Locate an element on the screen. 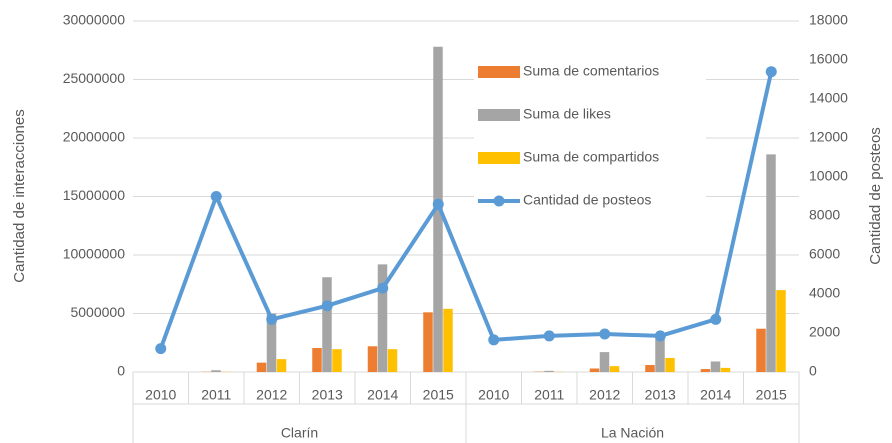 The image size is (892, 443). y2-tick-label: 12000 is located at coordinates (828, 137).